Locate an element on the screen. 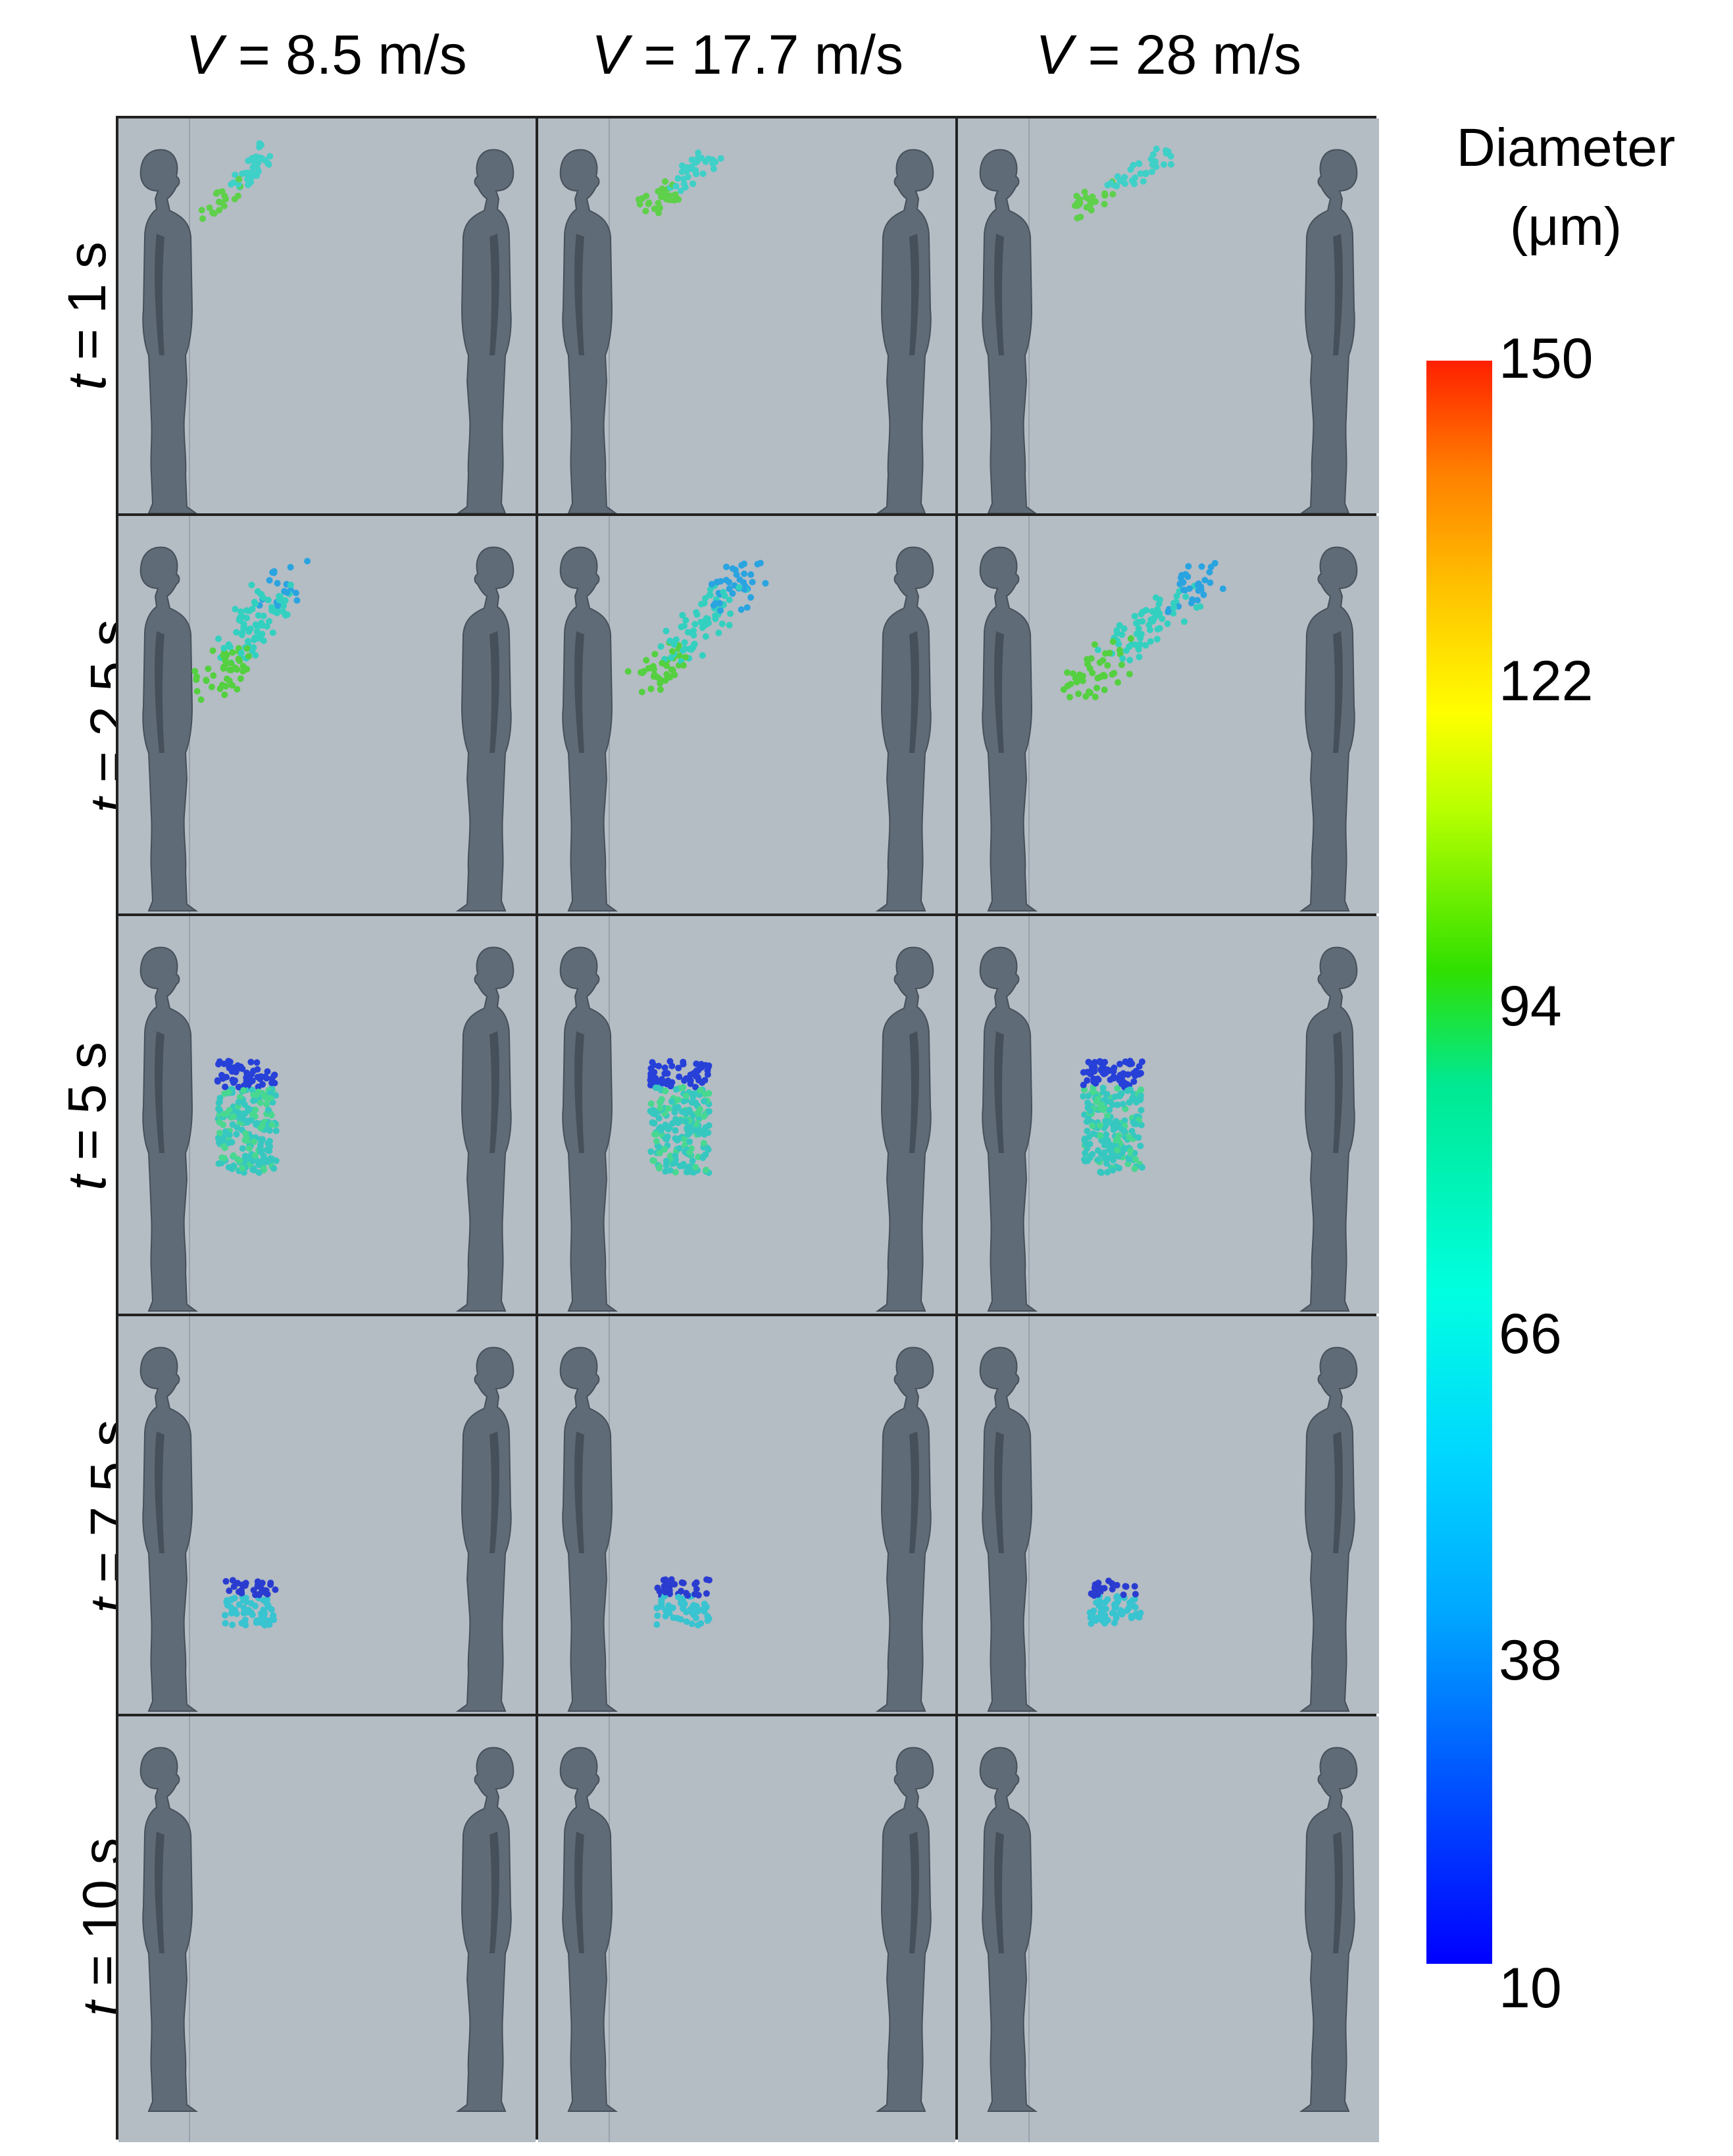 The width and height of the screenshot is (1733, 2156). colorbar-tick-122: 122 is located at coordinates (1546, 681).